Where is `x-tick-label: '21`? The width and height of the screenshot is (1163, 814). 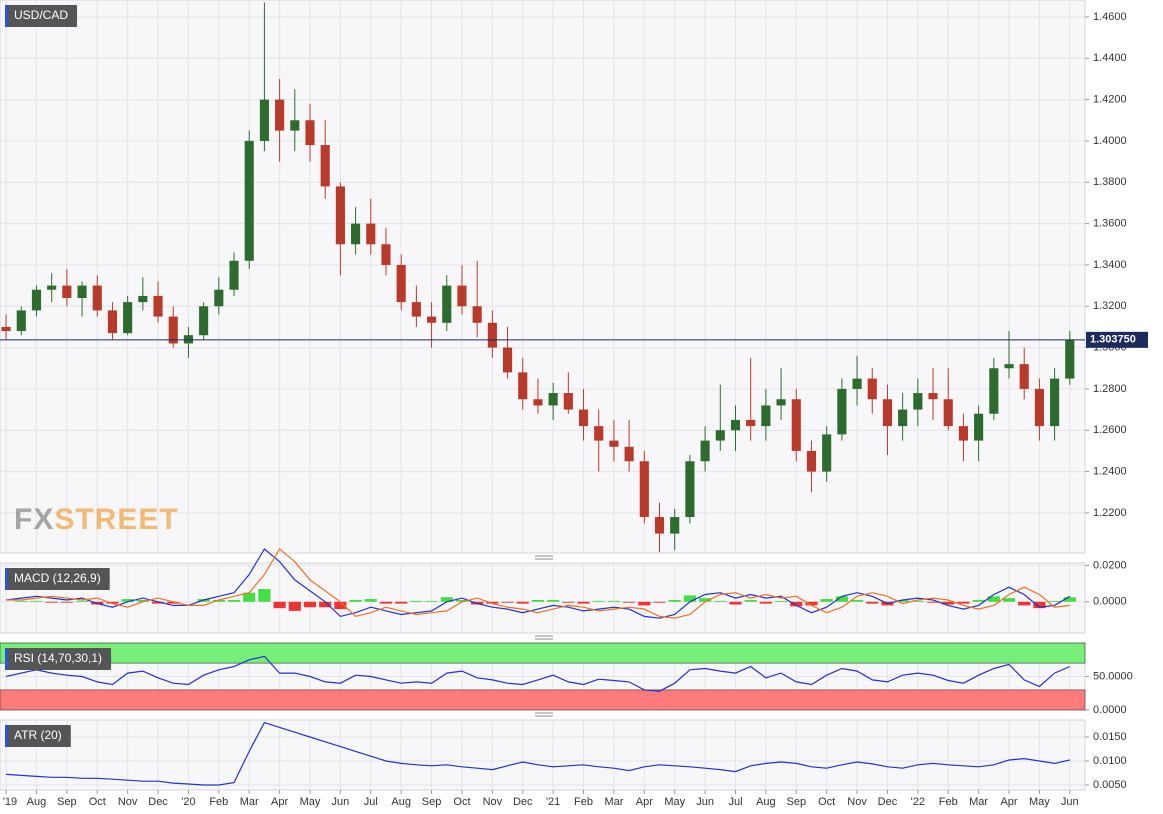 x-tick-label: '21 is located at coordinates (553, 802).